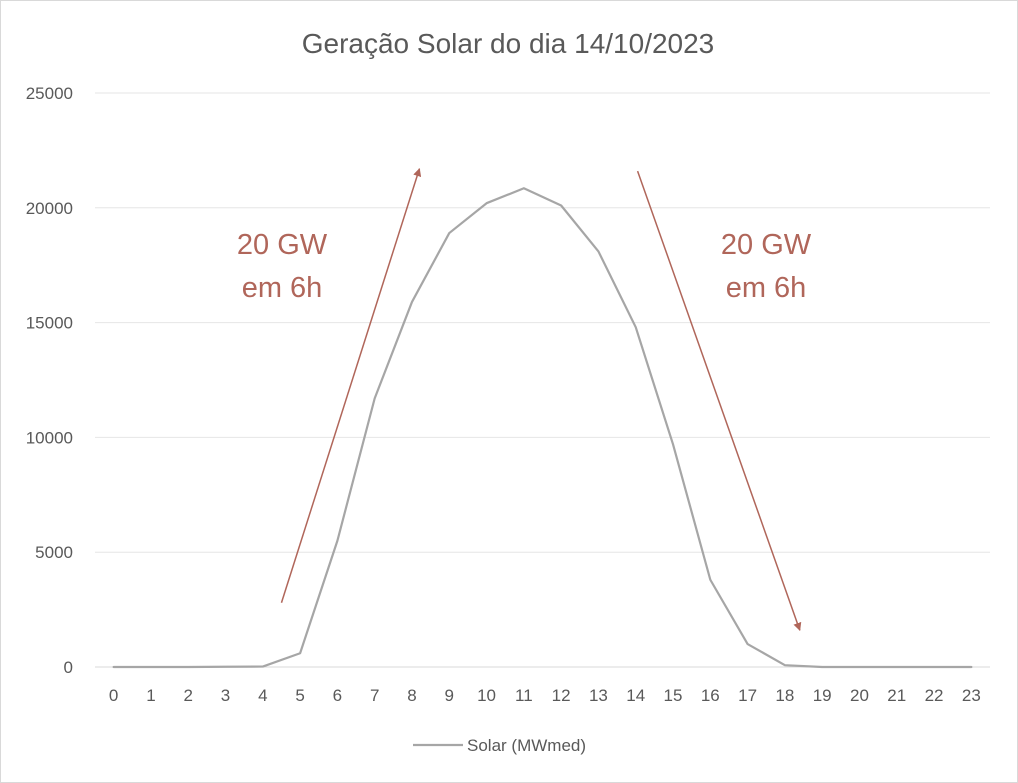  What do you see at coordinates (225, 695) in the screenshot?
I see `x-tick-label-3: 3` at bounding box center [225, 695].